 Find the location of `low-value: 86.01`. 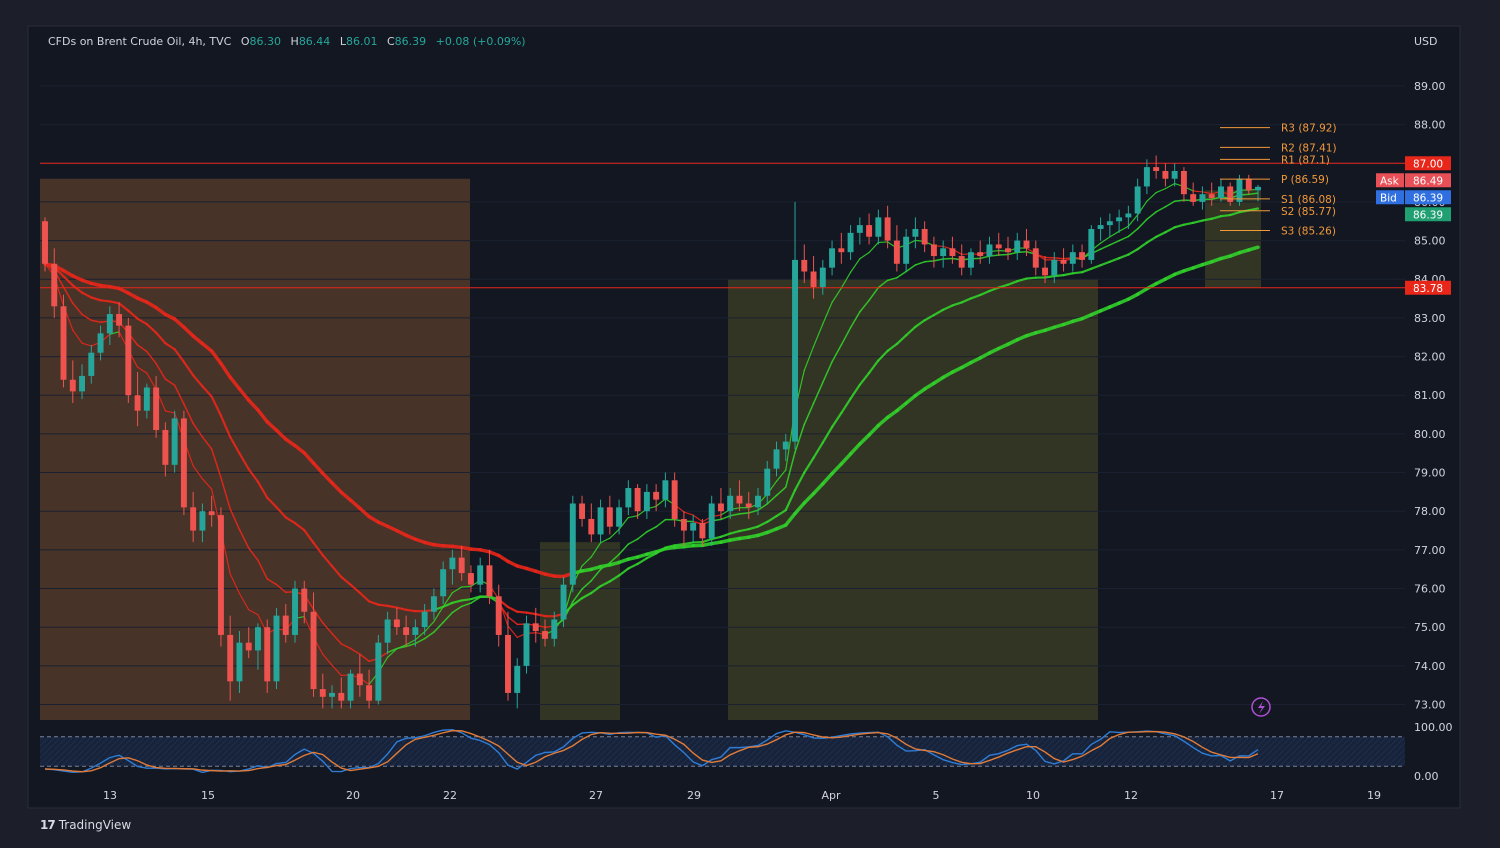

low-value: 86.01 is located at coordinates (362, 41).